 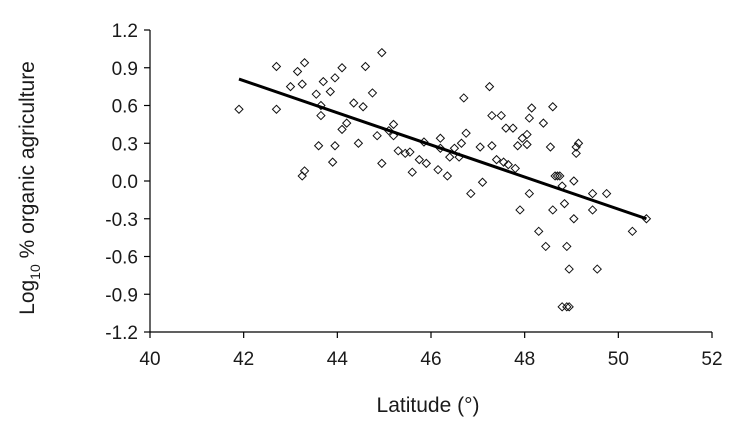 What do you see at coordinates (27, 162) in the screenshot?
I see `y-axis-title-rest: % organic agriculture` at bounding box center [27, 162].